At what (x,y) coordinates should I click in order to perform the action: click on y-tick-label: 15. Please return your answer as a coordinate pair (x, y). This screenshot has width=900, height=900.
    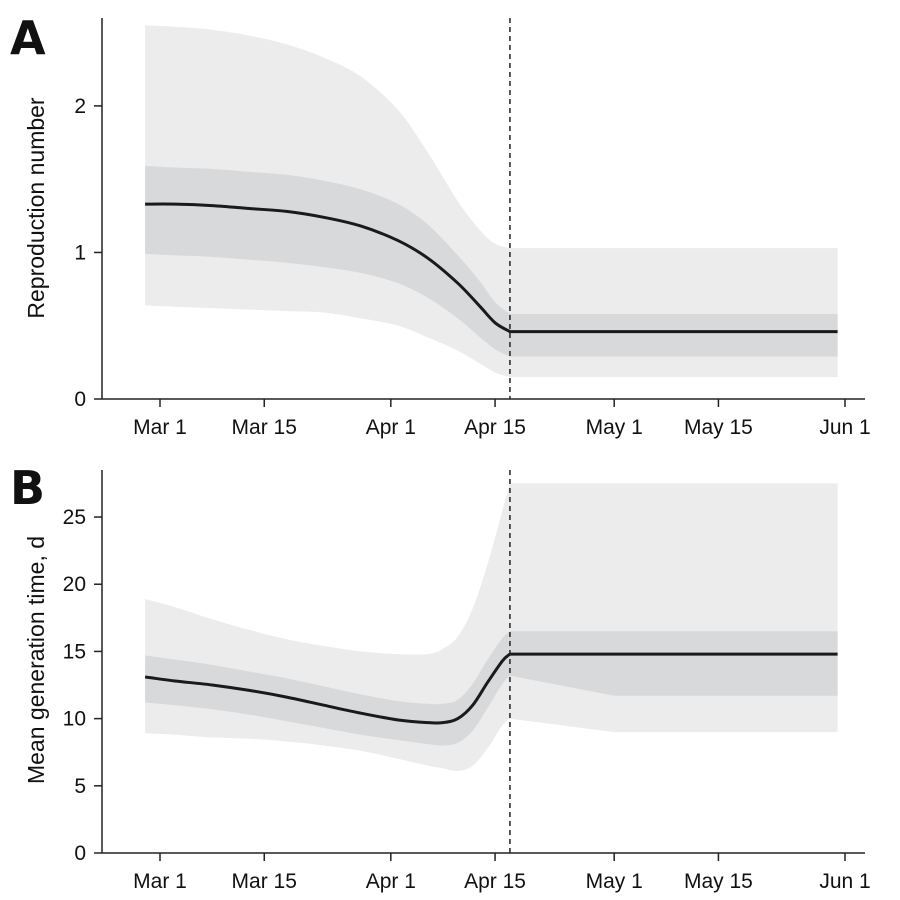
    Looking at the image, I should click on (74, 651).